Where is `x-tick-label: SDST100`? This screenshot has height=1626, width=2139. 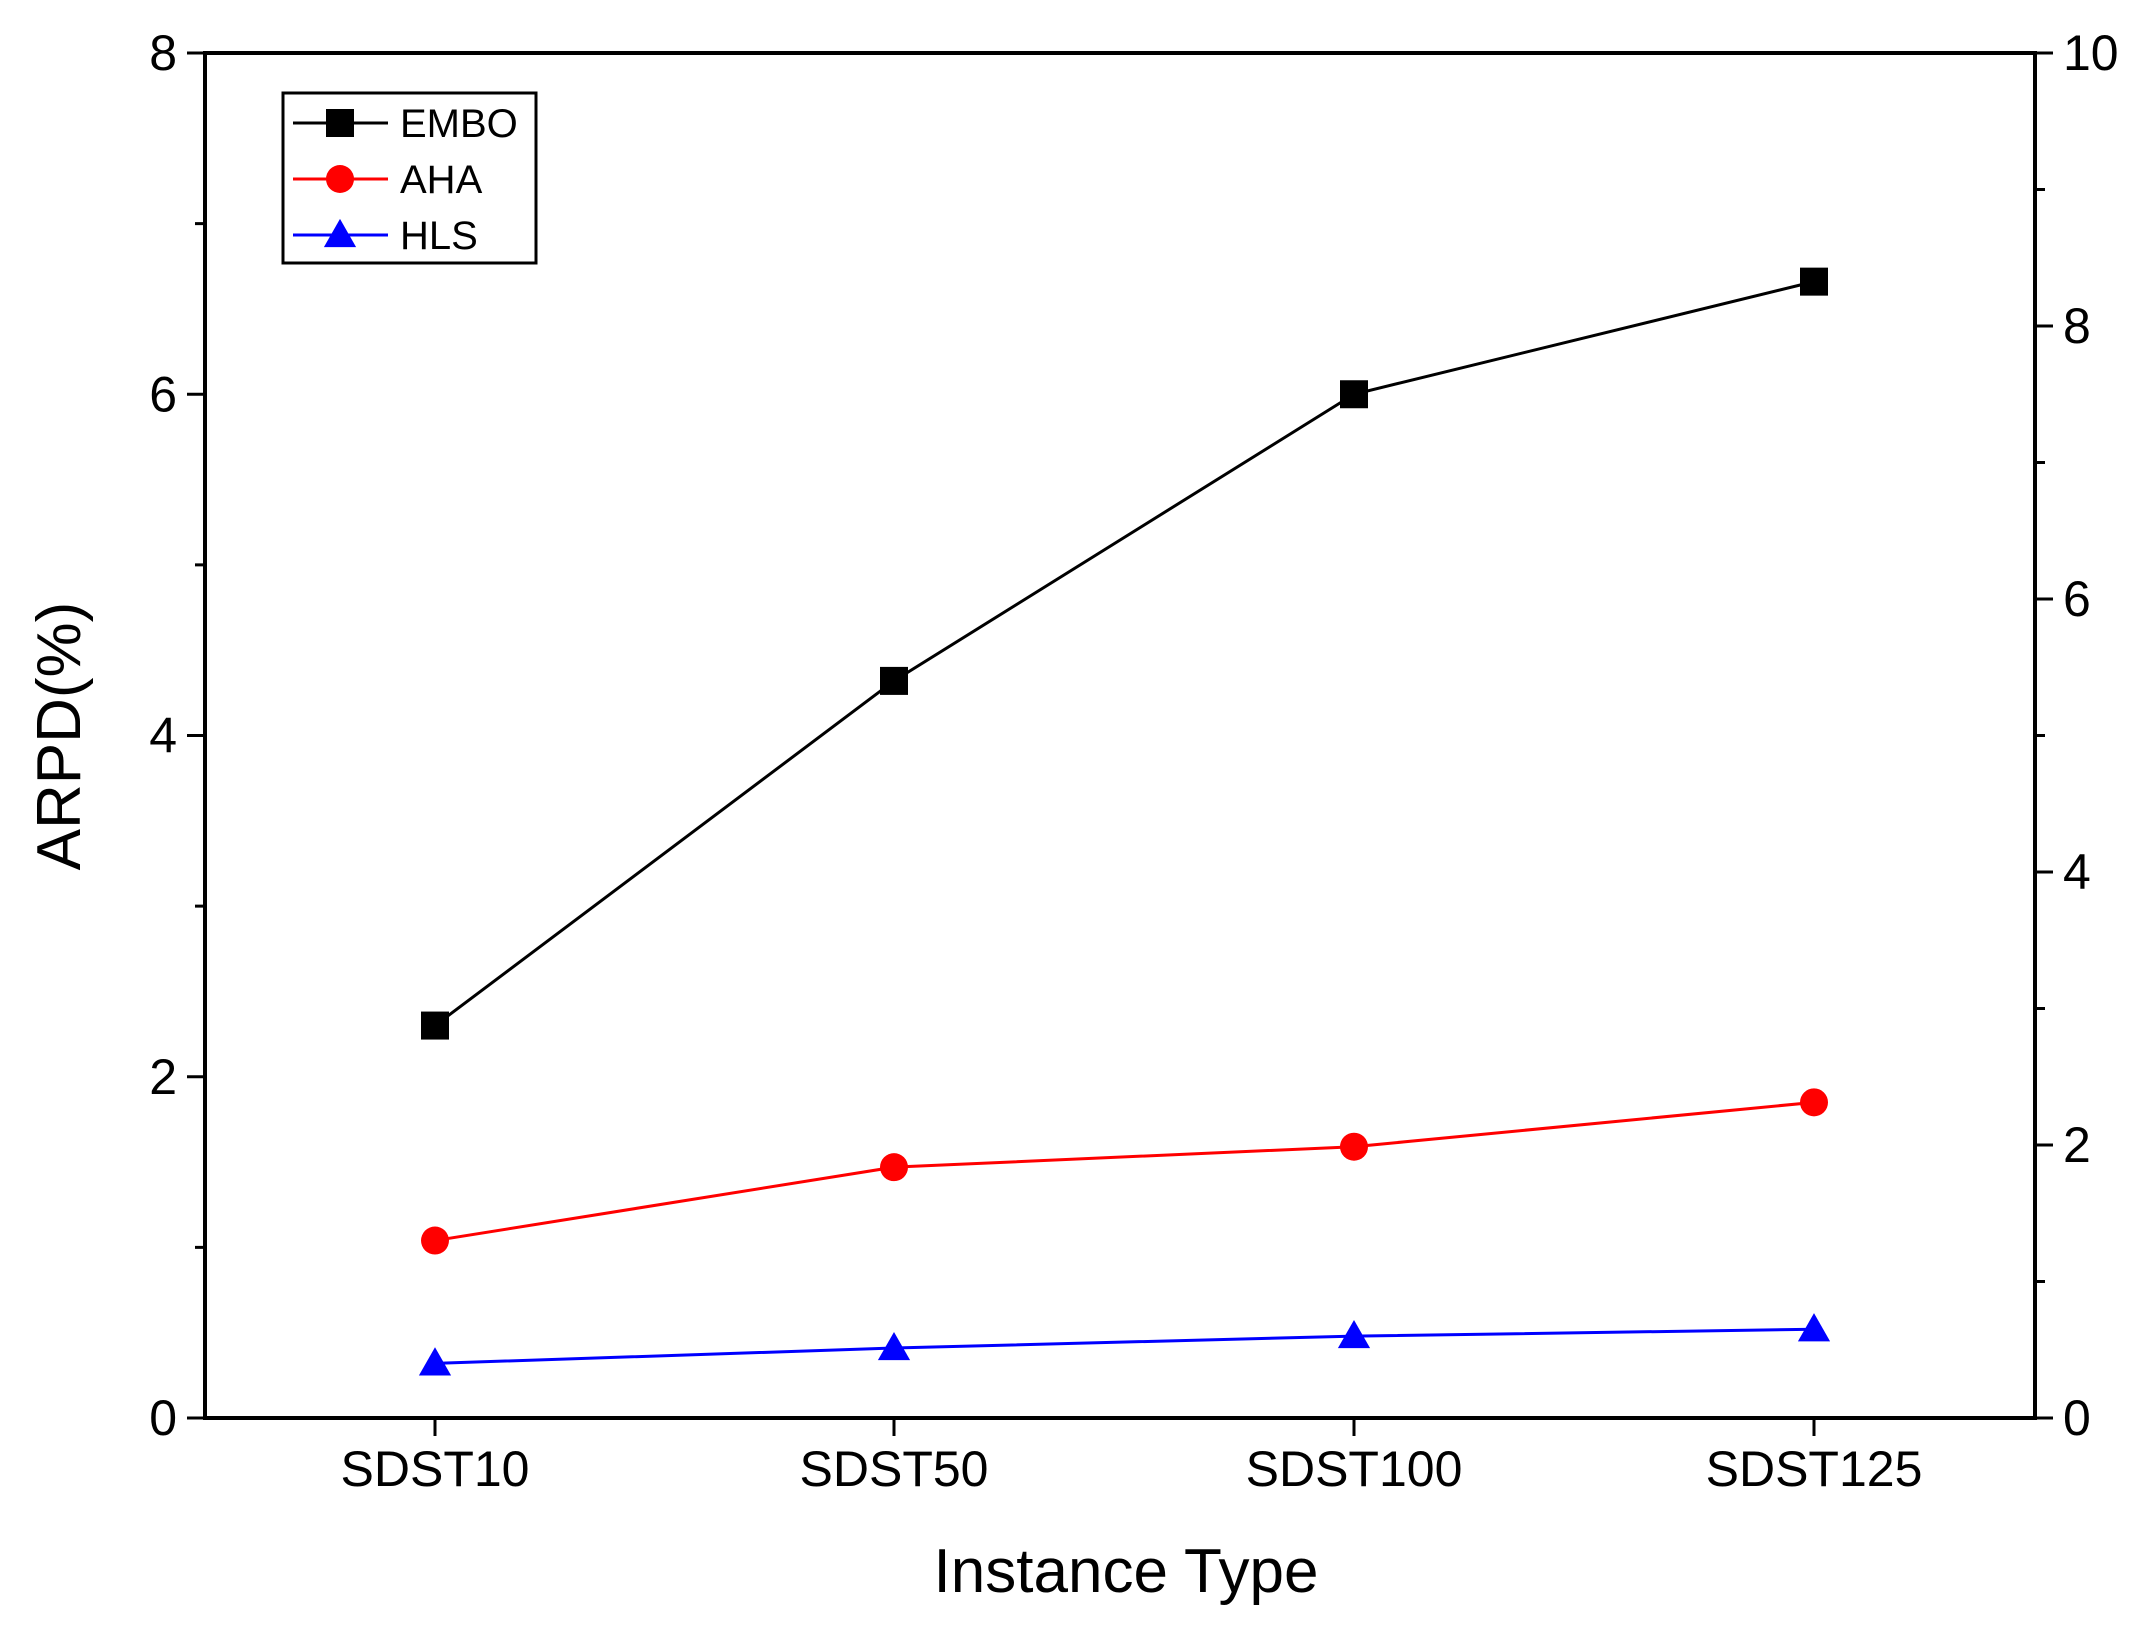 x-tick-label: SDST100 is located at coordinates (1354, 1469).